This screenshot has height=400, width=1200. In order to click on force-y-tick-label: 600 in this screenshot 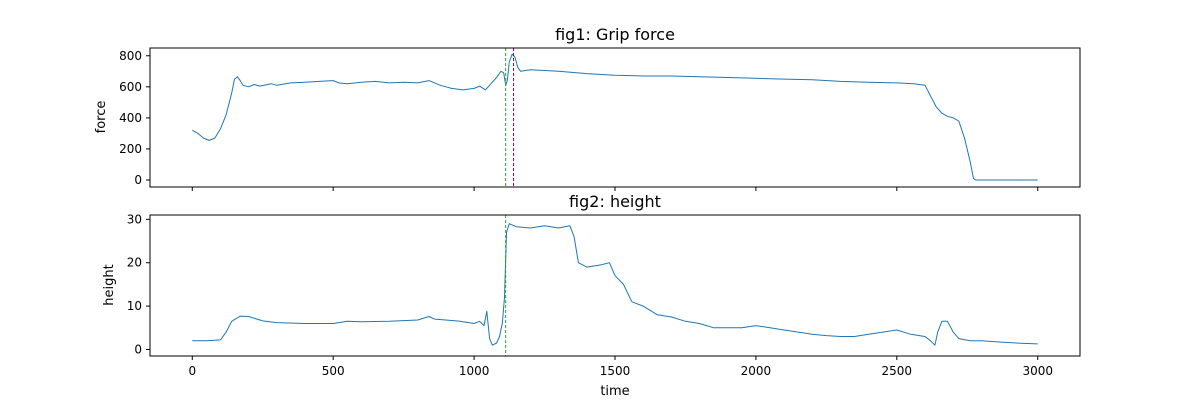, I will do `click(130, 87)`.